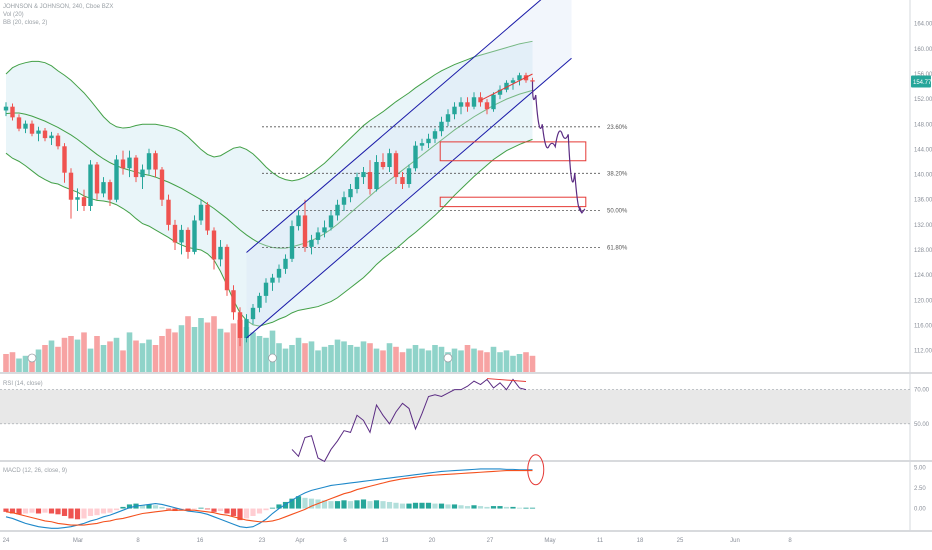 The image size is (932, 550). Describe the element at coordinates (549, 541) in the screenshot. I see `time-tick-label: May` at that location.